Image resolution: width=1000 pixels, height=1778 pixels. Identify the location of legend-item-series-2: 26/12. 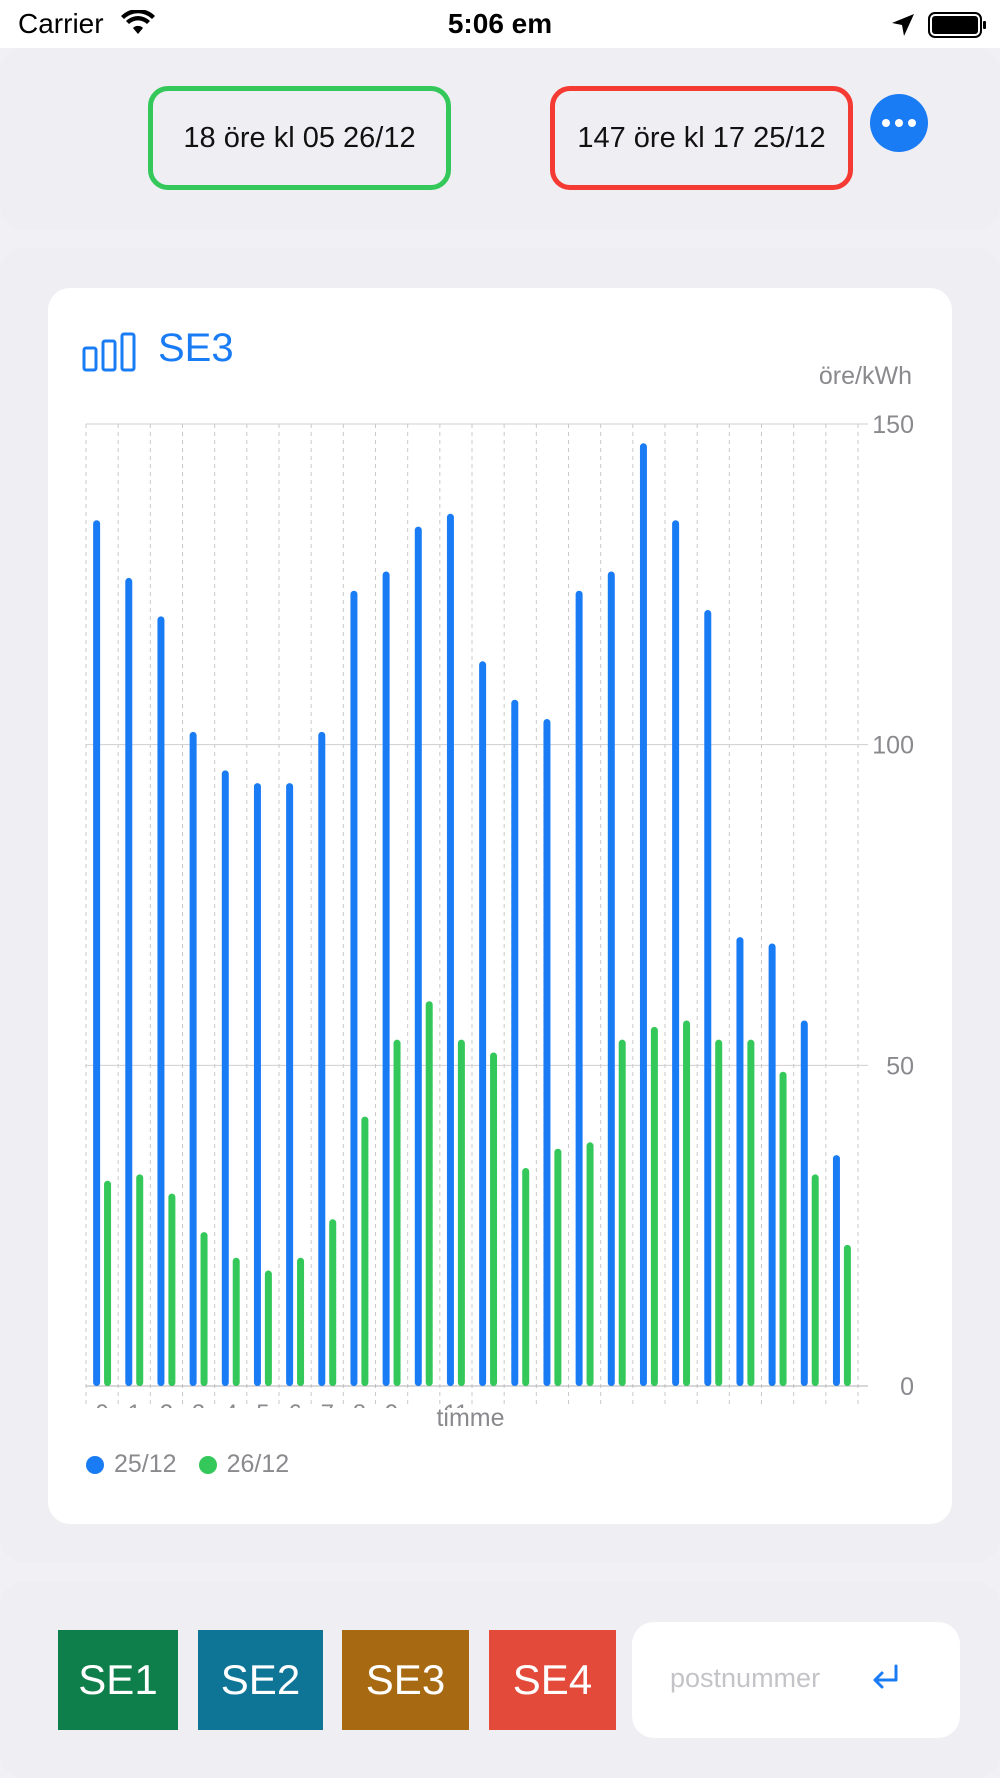
(244, 1464).